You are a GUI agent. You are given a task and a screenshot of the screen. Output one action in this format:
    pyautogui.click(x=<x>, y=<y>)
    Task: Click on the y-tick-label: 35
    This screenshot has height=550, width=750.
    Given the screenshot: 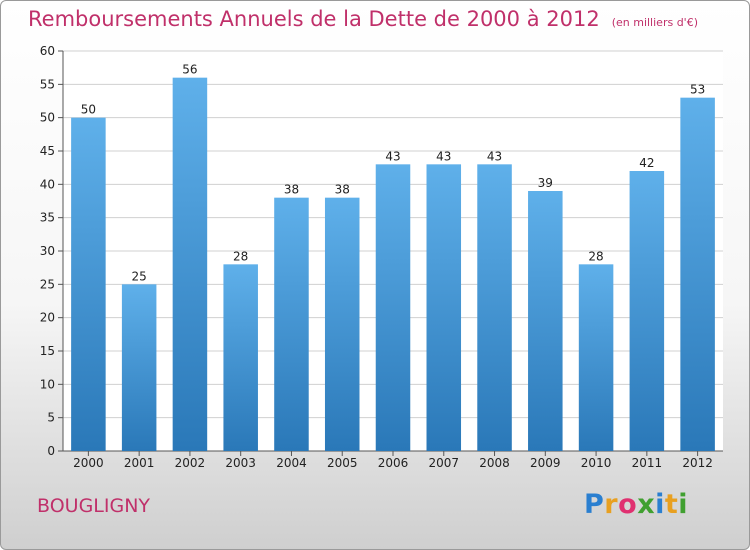 What is the action you would take?
    pyautogui.click(x=47, y=218)
    